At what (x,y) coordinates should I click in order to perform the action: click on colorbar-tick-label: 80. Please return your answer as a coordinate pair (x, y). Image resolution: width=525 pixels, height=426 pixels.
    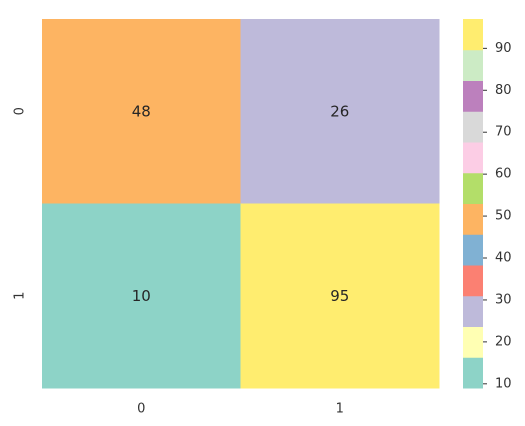
    Looking at the image, I should click on (503, 90).